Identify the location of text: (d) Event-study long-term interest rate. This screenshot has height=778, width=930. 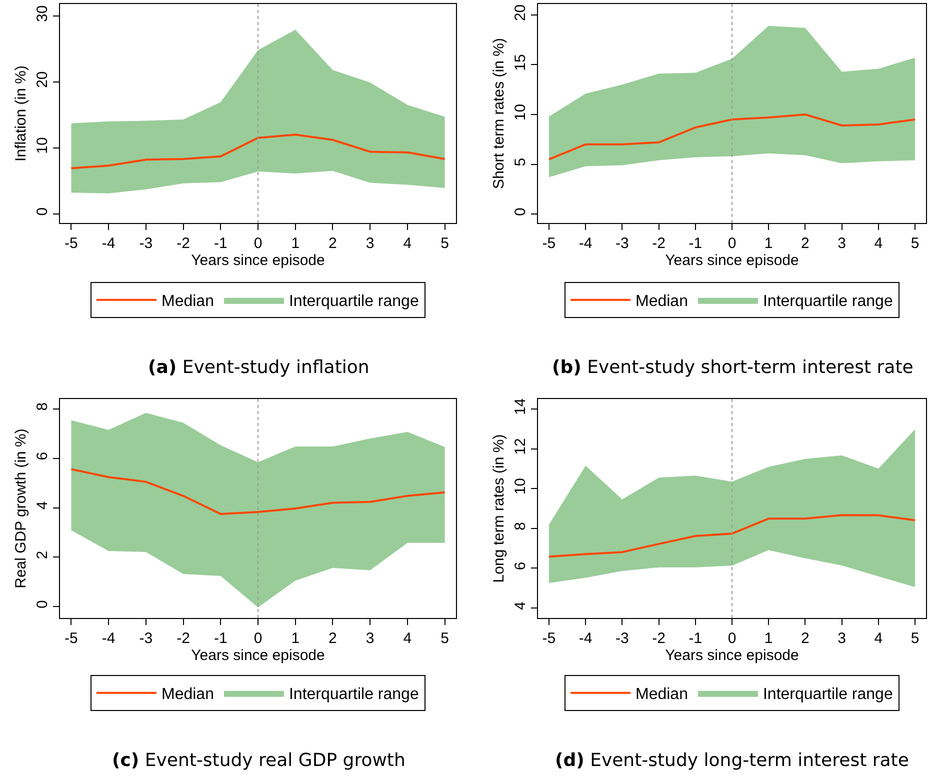
(732, 760).